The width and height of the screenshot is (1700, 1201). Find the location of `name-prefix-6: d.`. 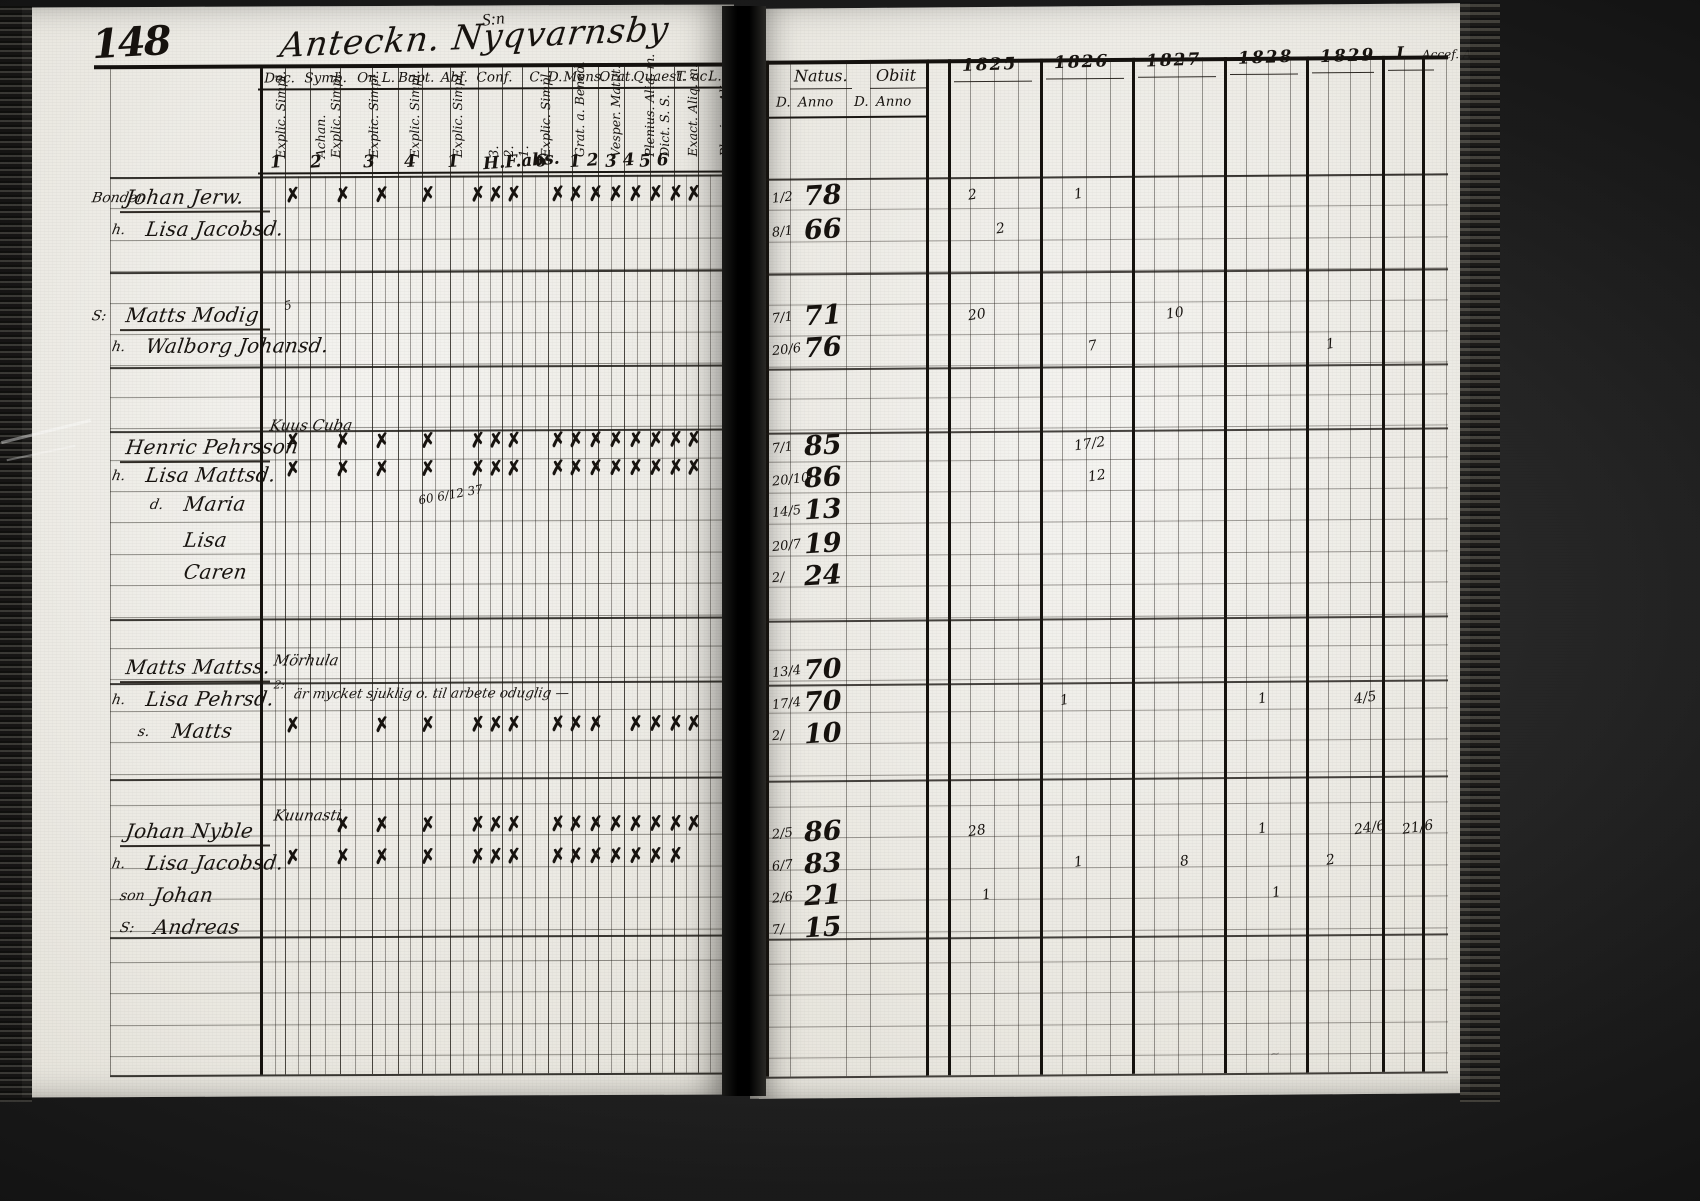

name-prefix-6: d. is located at coordinates (156, 505).